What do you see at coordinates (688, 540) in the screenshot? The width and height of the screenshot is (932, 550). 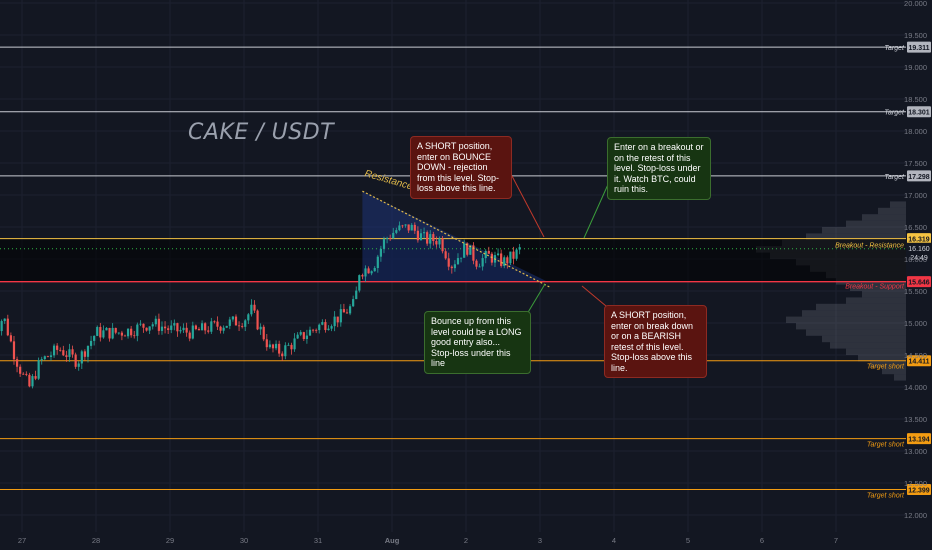 I see `x-tick-label: 5` at bounding box center [688, 540].